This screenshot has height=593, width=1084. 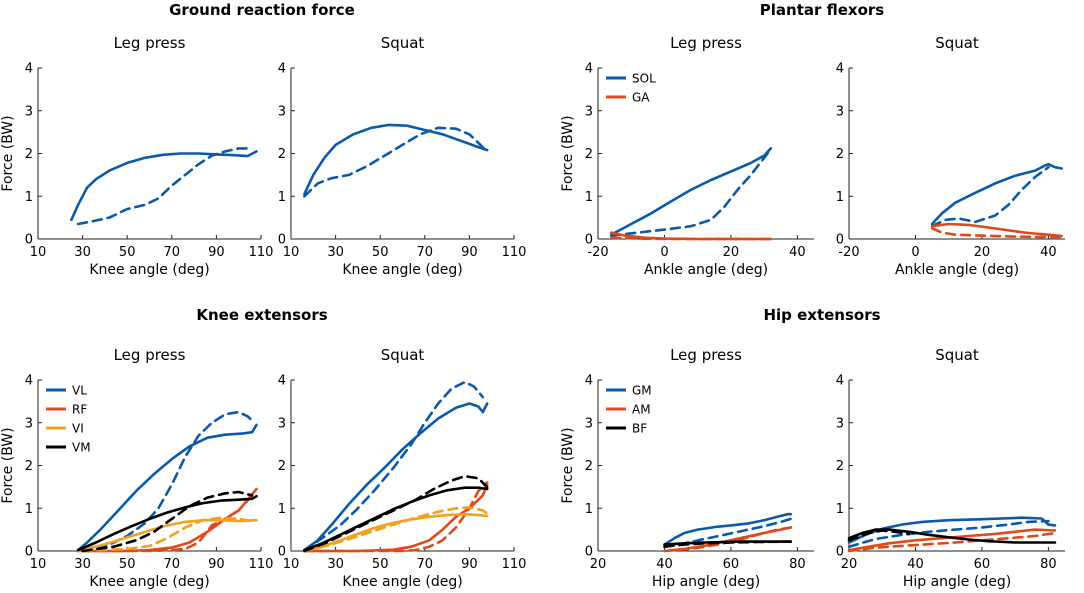 I want to click on series-line-grf-dashed, so click(x=165, y=186).